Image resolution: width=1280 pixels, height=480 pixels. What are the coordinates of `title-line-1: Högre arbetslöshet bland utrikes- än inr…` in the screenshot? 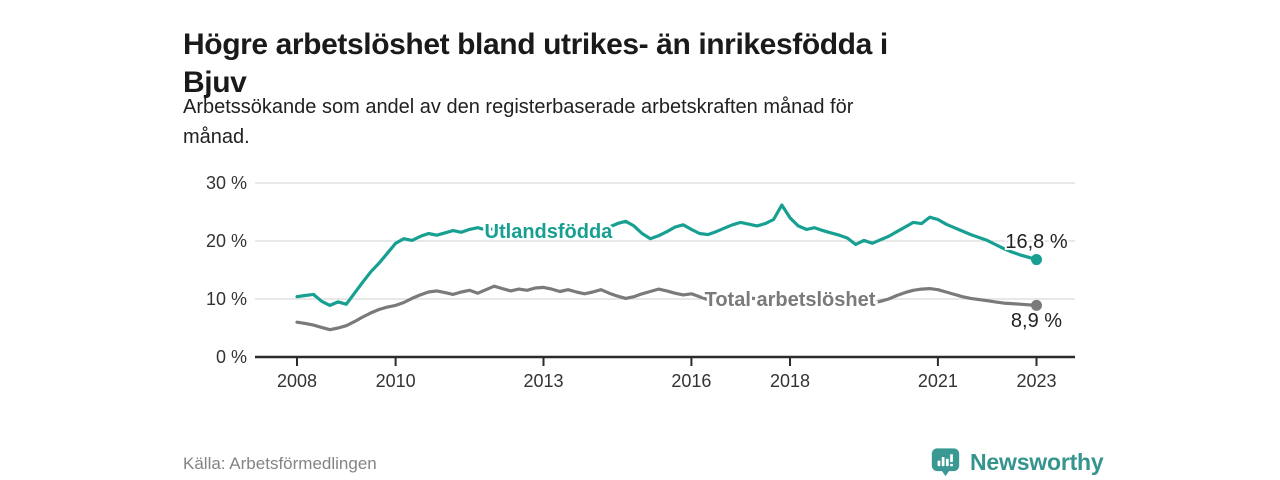 It's located at (535, 45).